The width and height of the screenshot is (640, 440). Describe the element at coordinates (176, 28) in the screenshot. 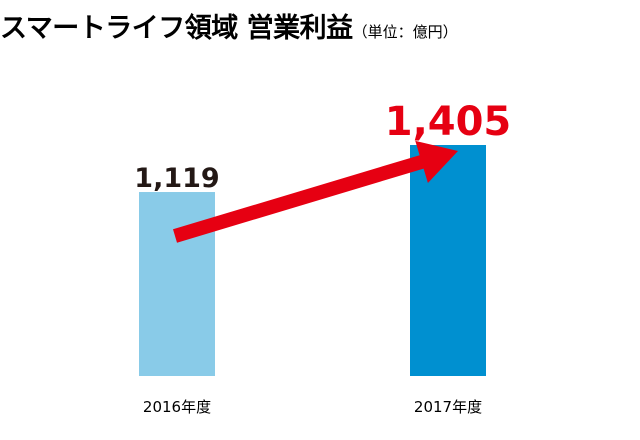

I see `chart-title-main: スマートライフ領域 営業利益` at that location.